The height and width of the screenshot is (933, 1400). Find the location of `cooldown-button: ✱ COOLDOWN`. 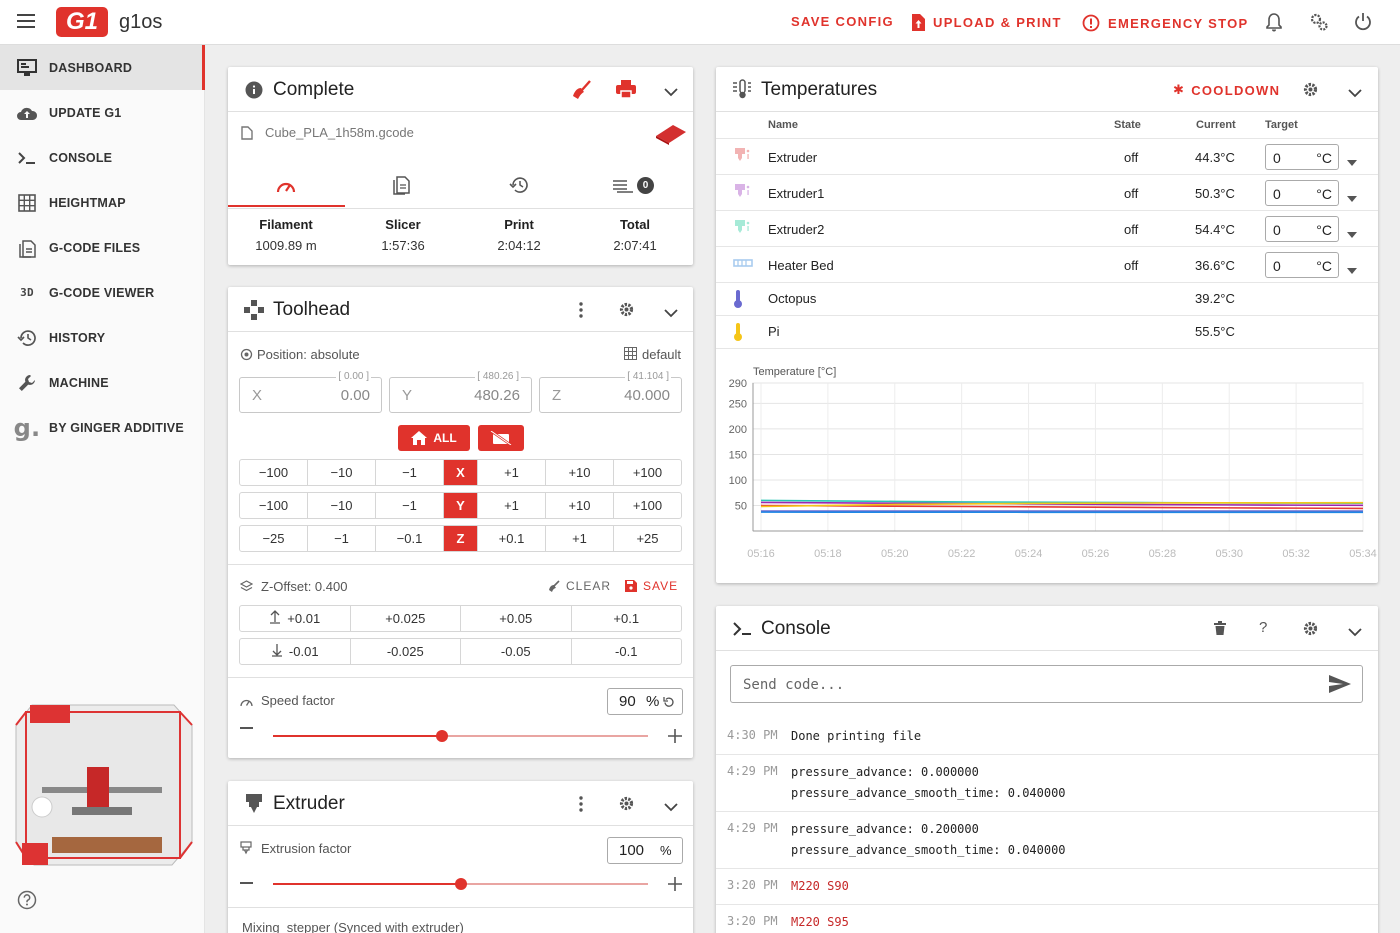

cooldown-button: ✱ COOLDOWN is located at coordinates (1226, 90).